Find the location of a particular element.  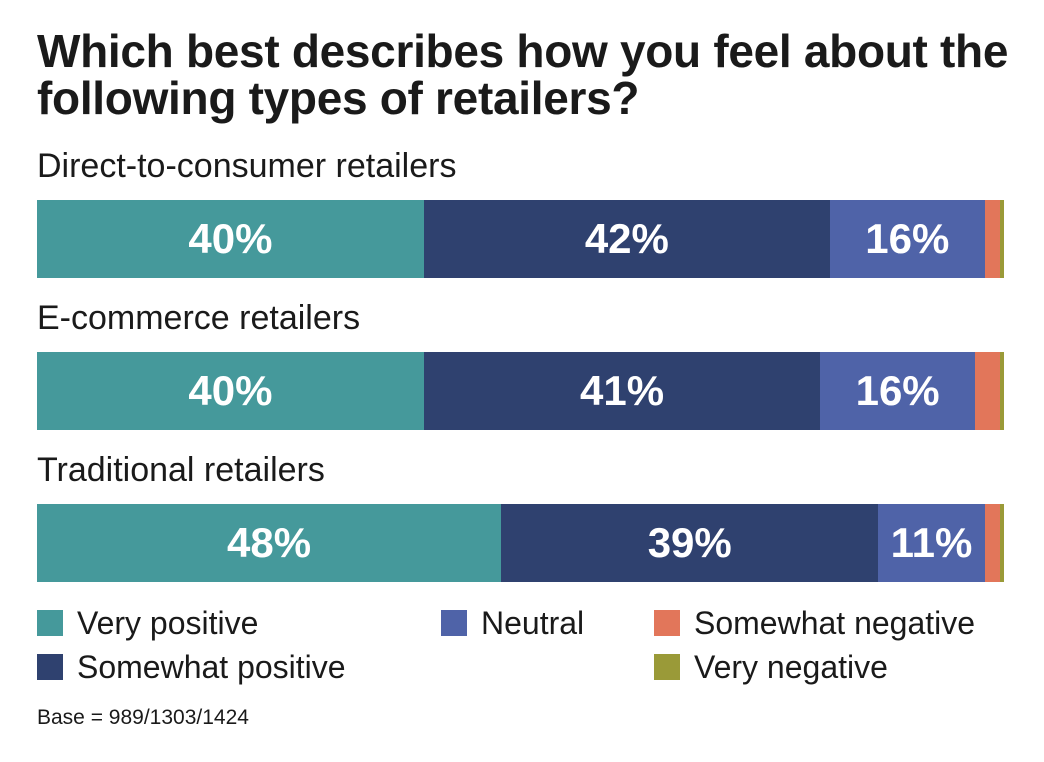

data-label: 41% is located at coordinates (622, 390).